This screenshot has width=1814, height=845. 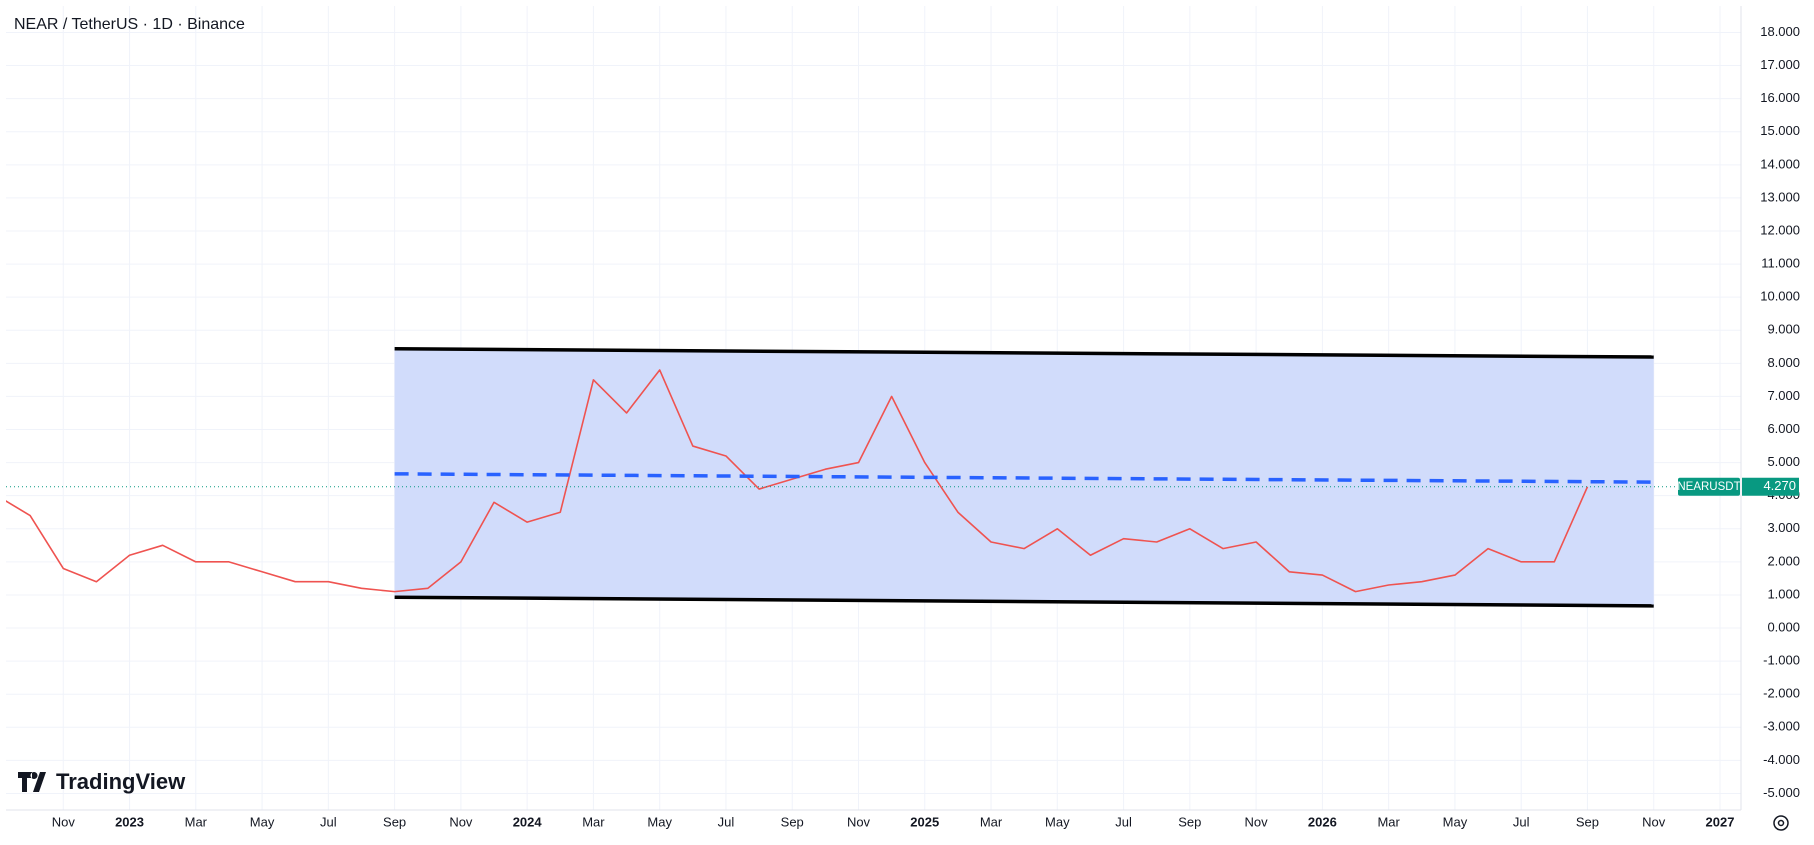 What do you see at coordinates (1780, 296) in the screenshot?
I see `y-tick-label: 10.000` at bounding box center [1780, 296].